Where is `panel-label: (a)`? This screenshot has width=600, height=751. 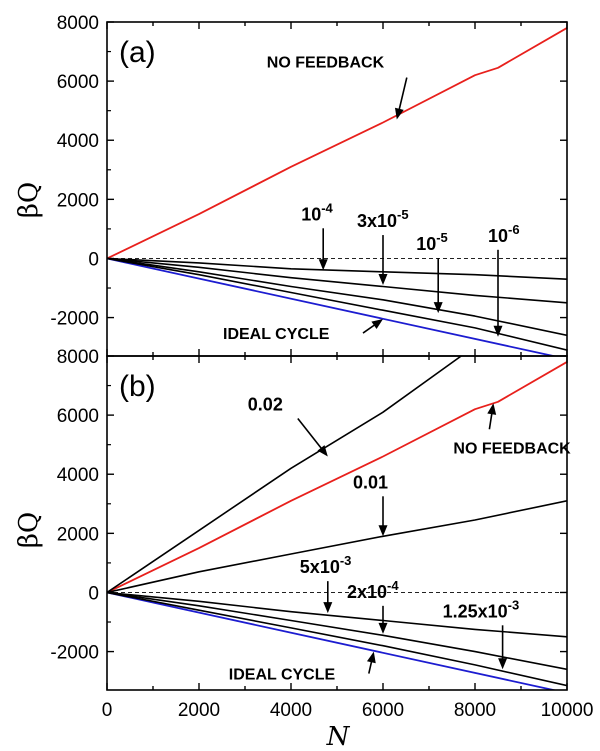 panel-label: (a) is located at coordinates (137, 52).